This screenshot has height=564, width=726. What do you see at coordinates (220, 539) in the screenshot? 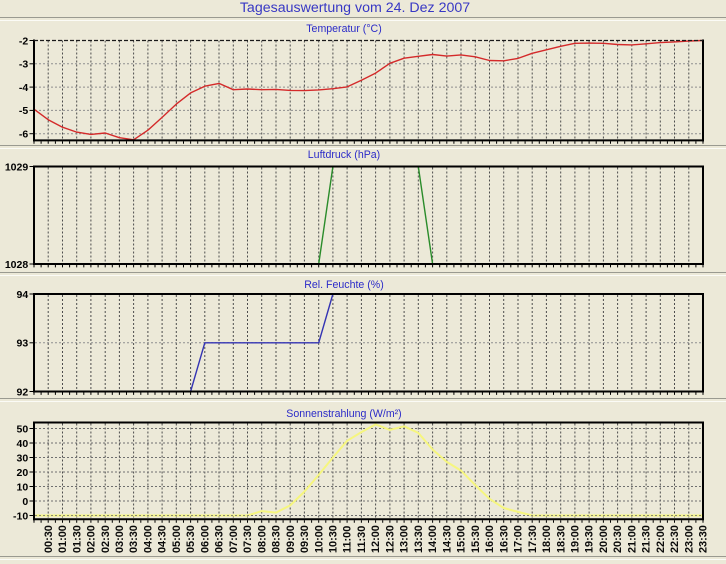
I see `svg-text: 06:30` at bounding box center [220, 539].